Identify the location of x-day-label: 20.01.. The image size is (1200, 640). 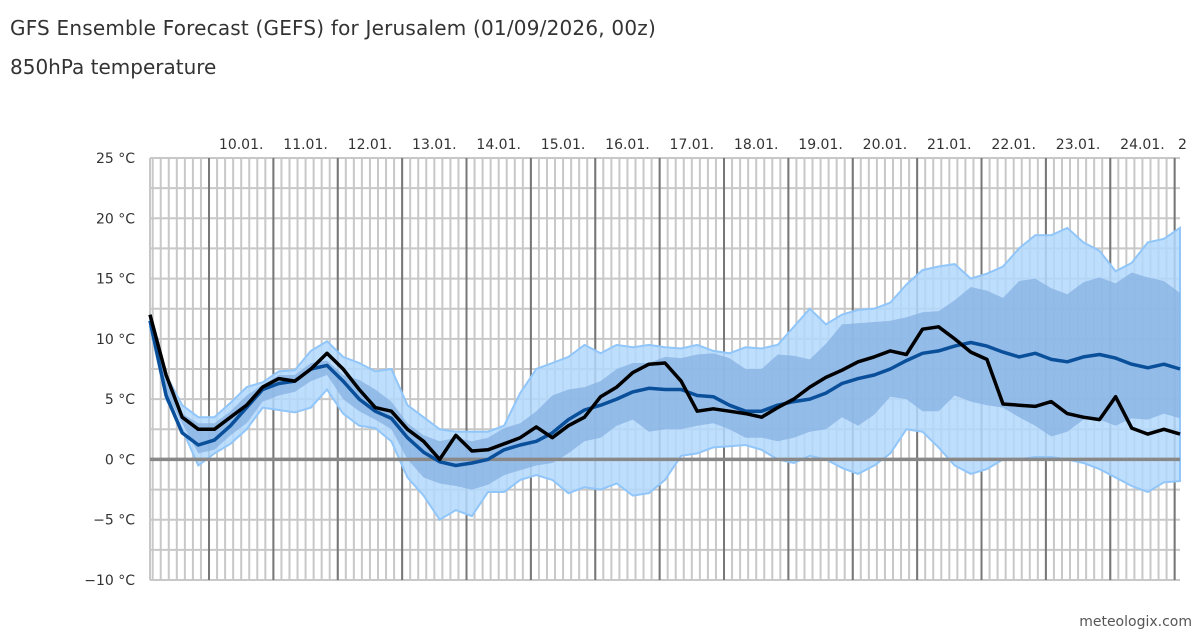
(885, 145).